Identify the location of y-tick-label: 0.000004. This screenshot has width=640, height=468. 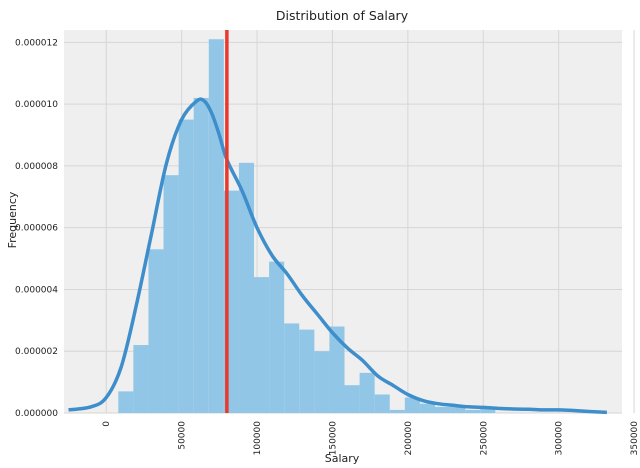
(36, 290).